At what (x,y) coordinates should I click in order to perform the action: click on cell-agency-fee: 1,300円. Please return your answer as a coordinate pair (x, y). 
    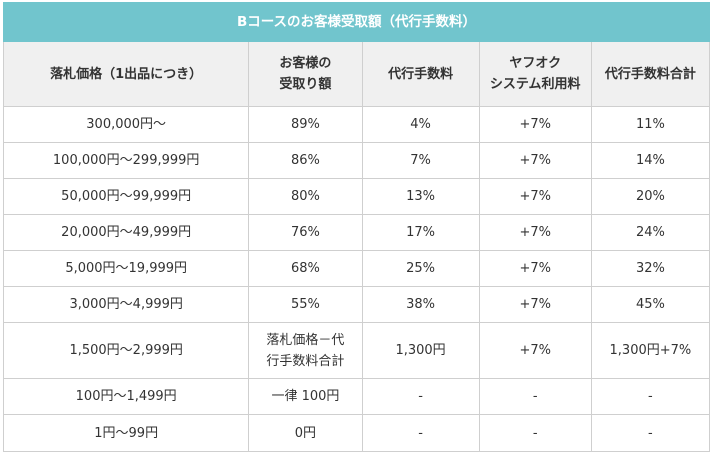
    Looking at the image, I should click on (420, 350).